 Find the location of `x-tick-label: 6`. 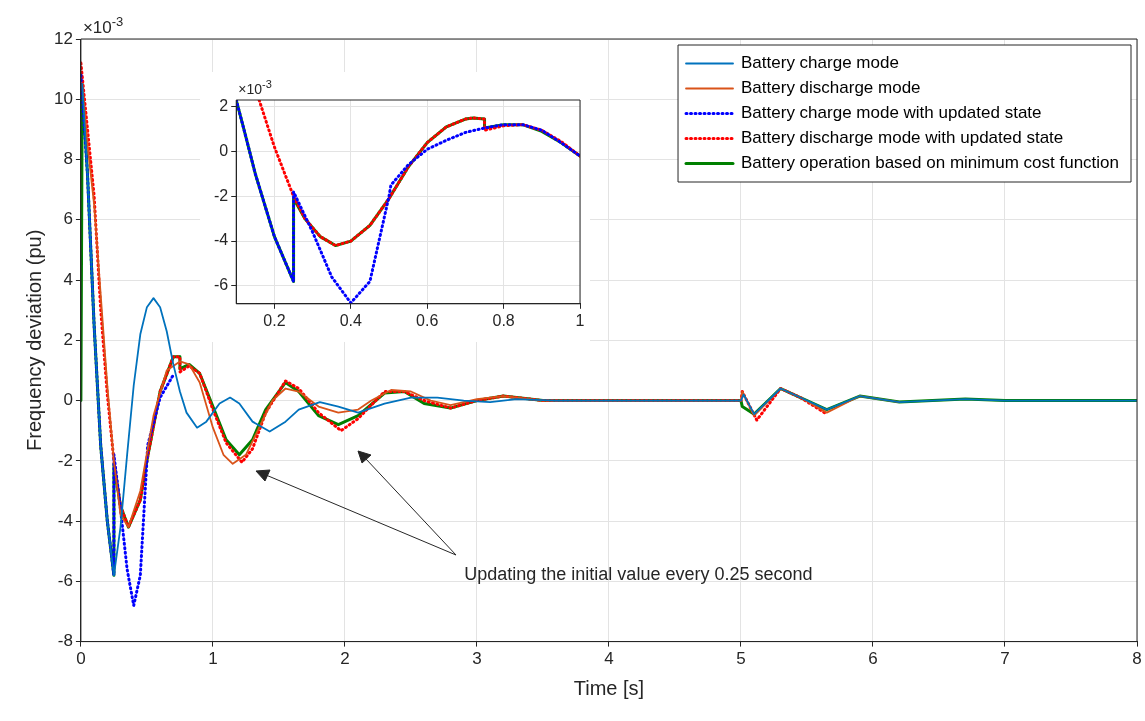

x-tick-label: 6 is located at coordinates (873, 659).